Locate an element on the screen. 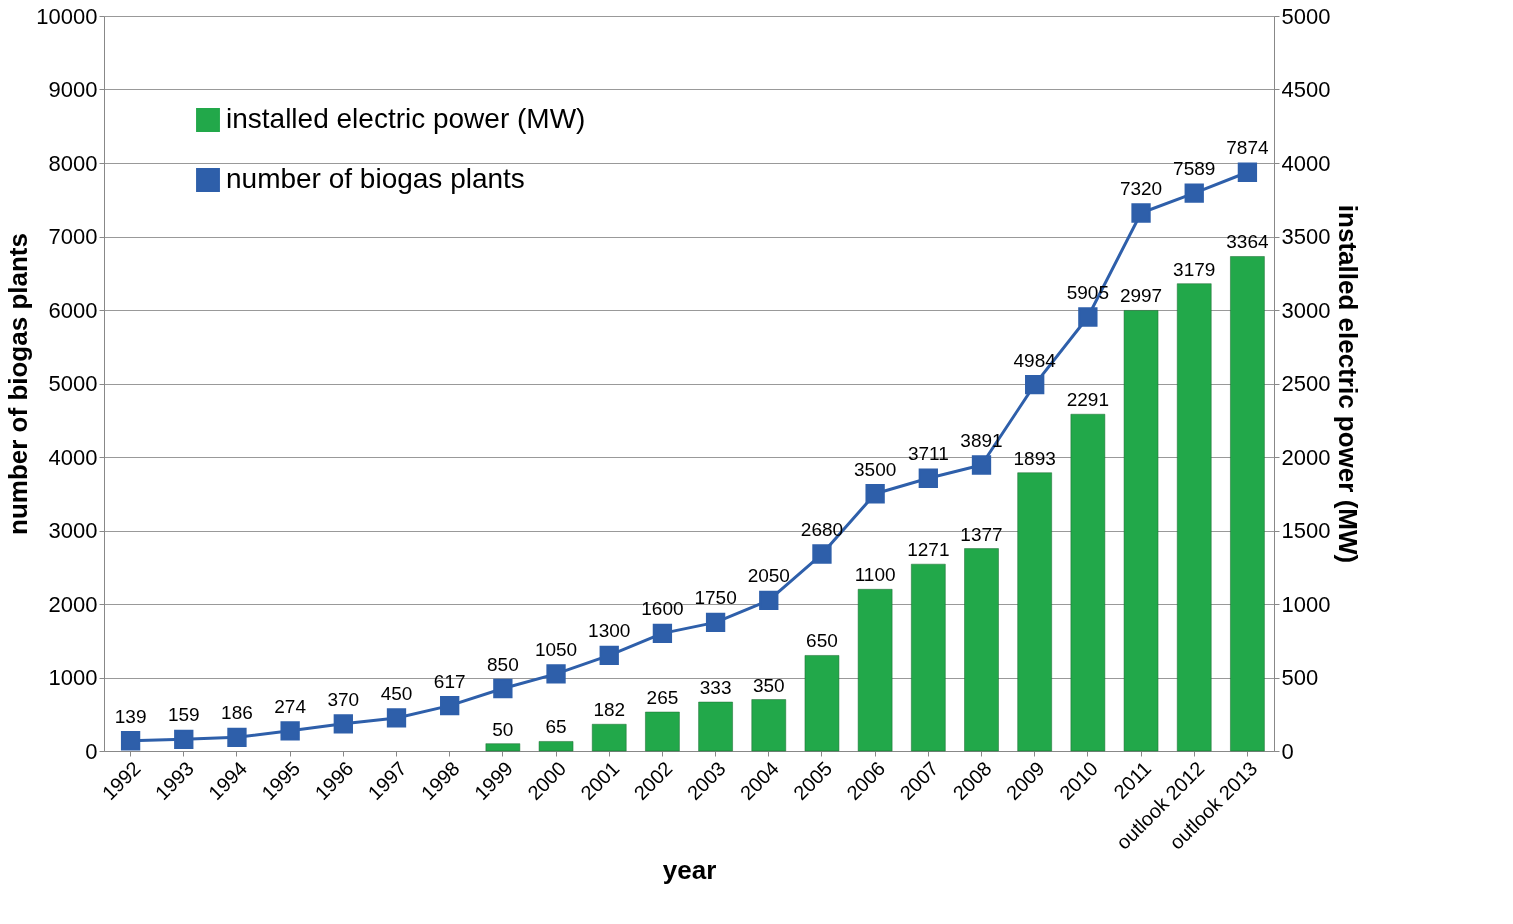  data-label: 1300 is located at coordinates (609, 631).